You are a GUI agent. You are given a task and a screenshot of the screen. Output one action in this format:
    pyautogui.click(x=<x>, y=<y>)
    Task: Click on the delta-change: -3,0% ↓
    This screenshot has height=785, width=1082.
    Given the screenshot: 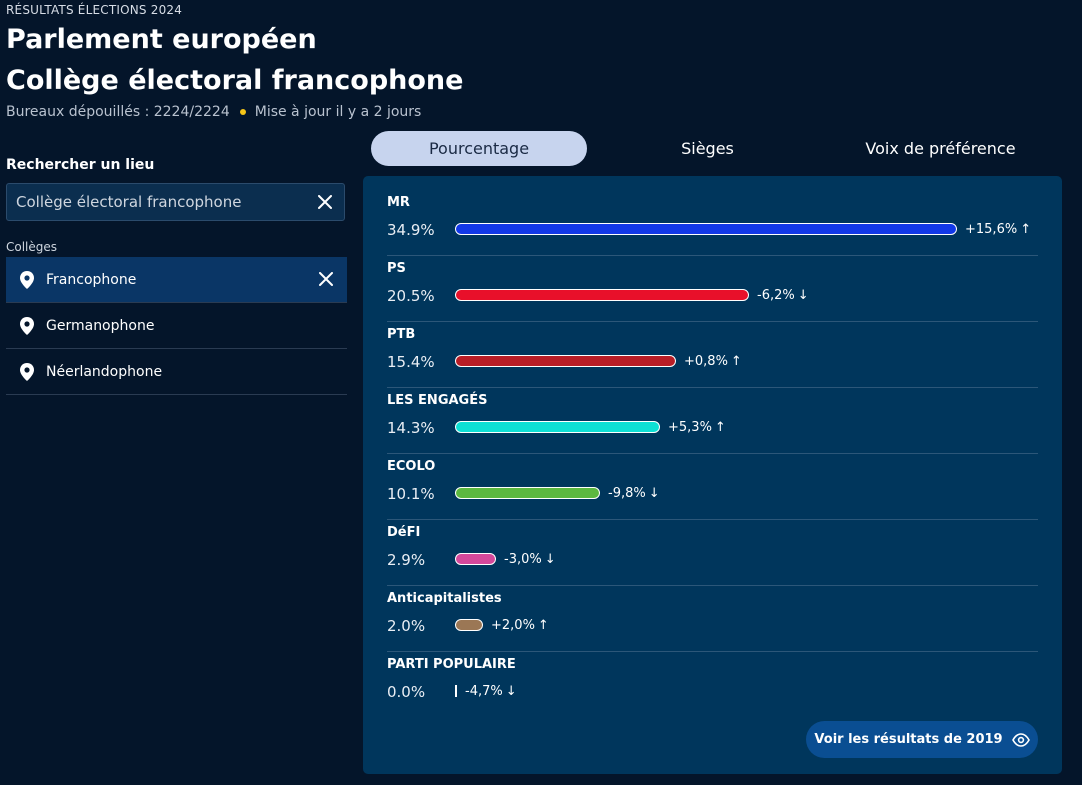 What is the action you would take?
    pyautogui.click(x=530, y=559)
    